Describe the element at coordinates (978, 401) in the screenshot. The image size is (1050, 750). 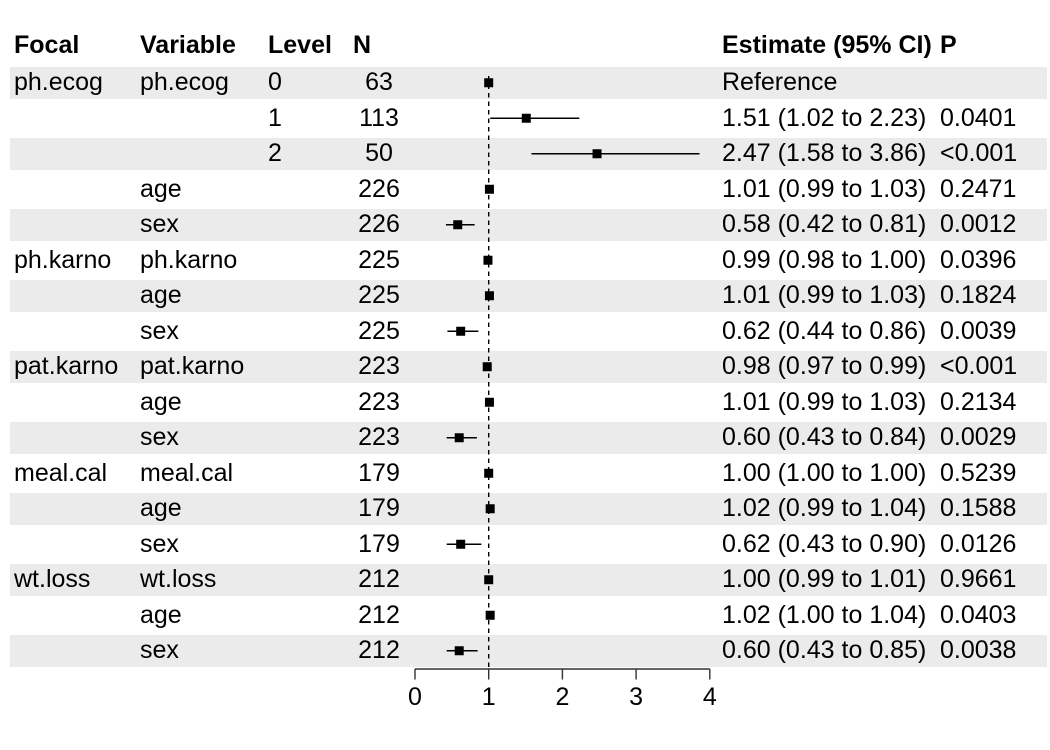
I see `cell-p: 0.2134` at that location.